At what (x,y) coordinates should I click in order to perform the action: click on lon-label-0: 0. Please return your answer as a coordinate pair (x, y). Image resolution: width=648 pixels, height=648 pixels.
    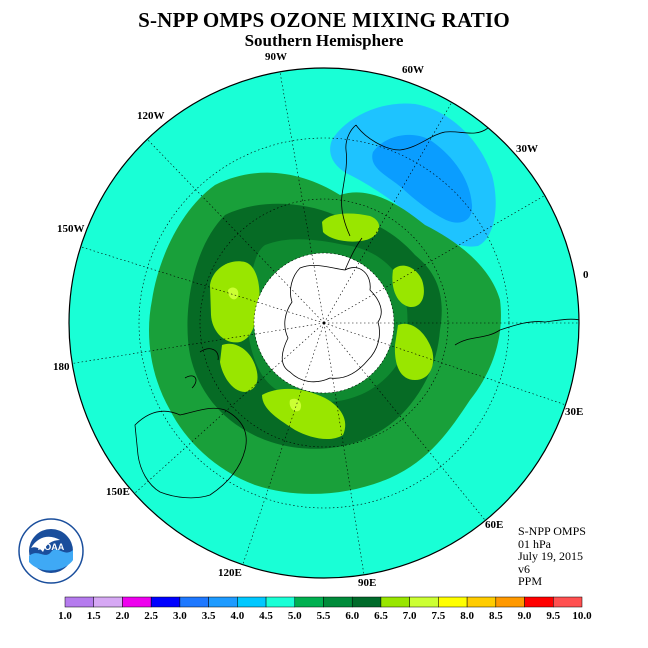
    Looking at the image, I should click on (586, 275).